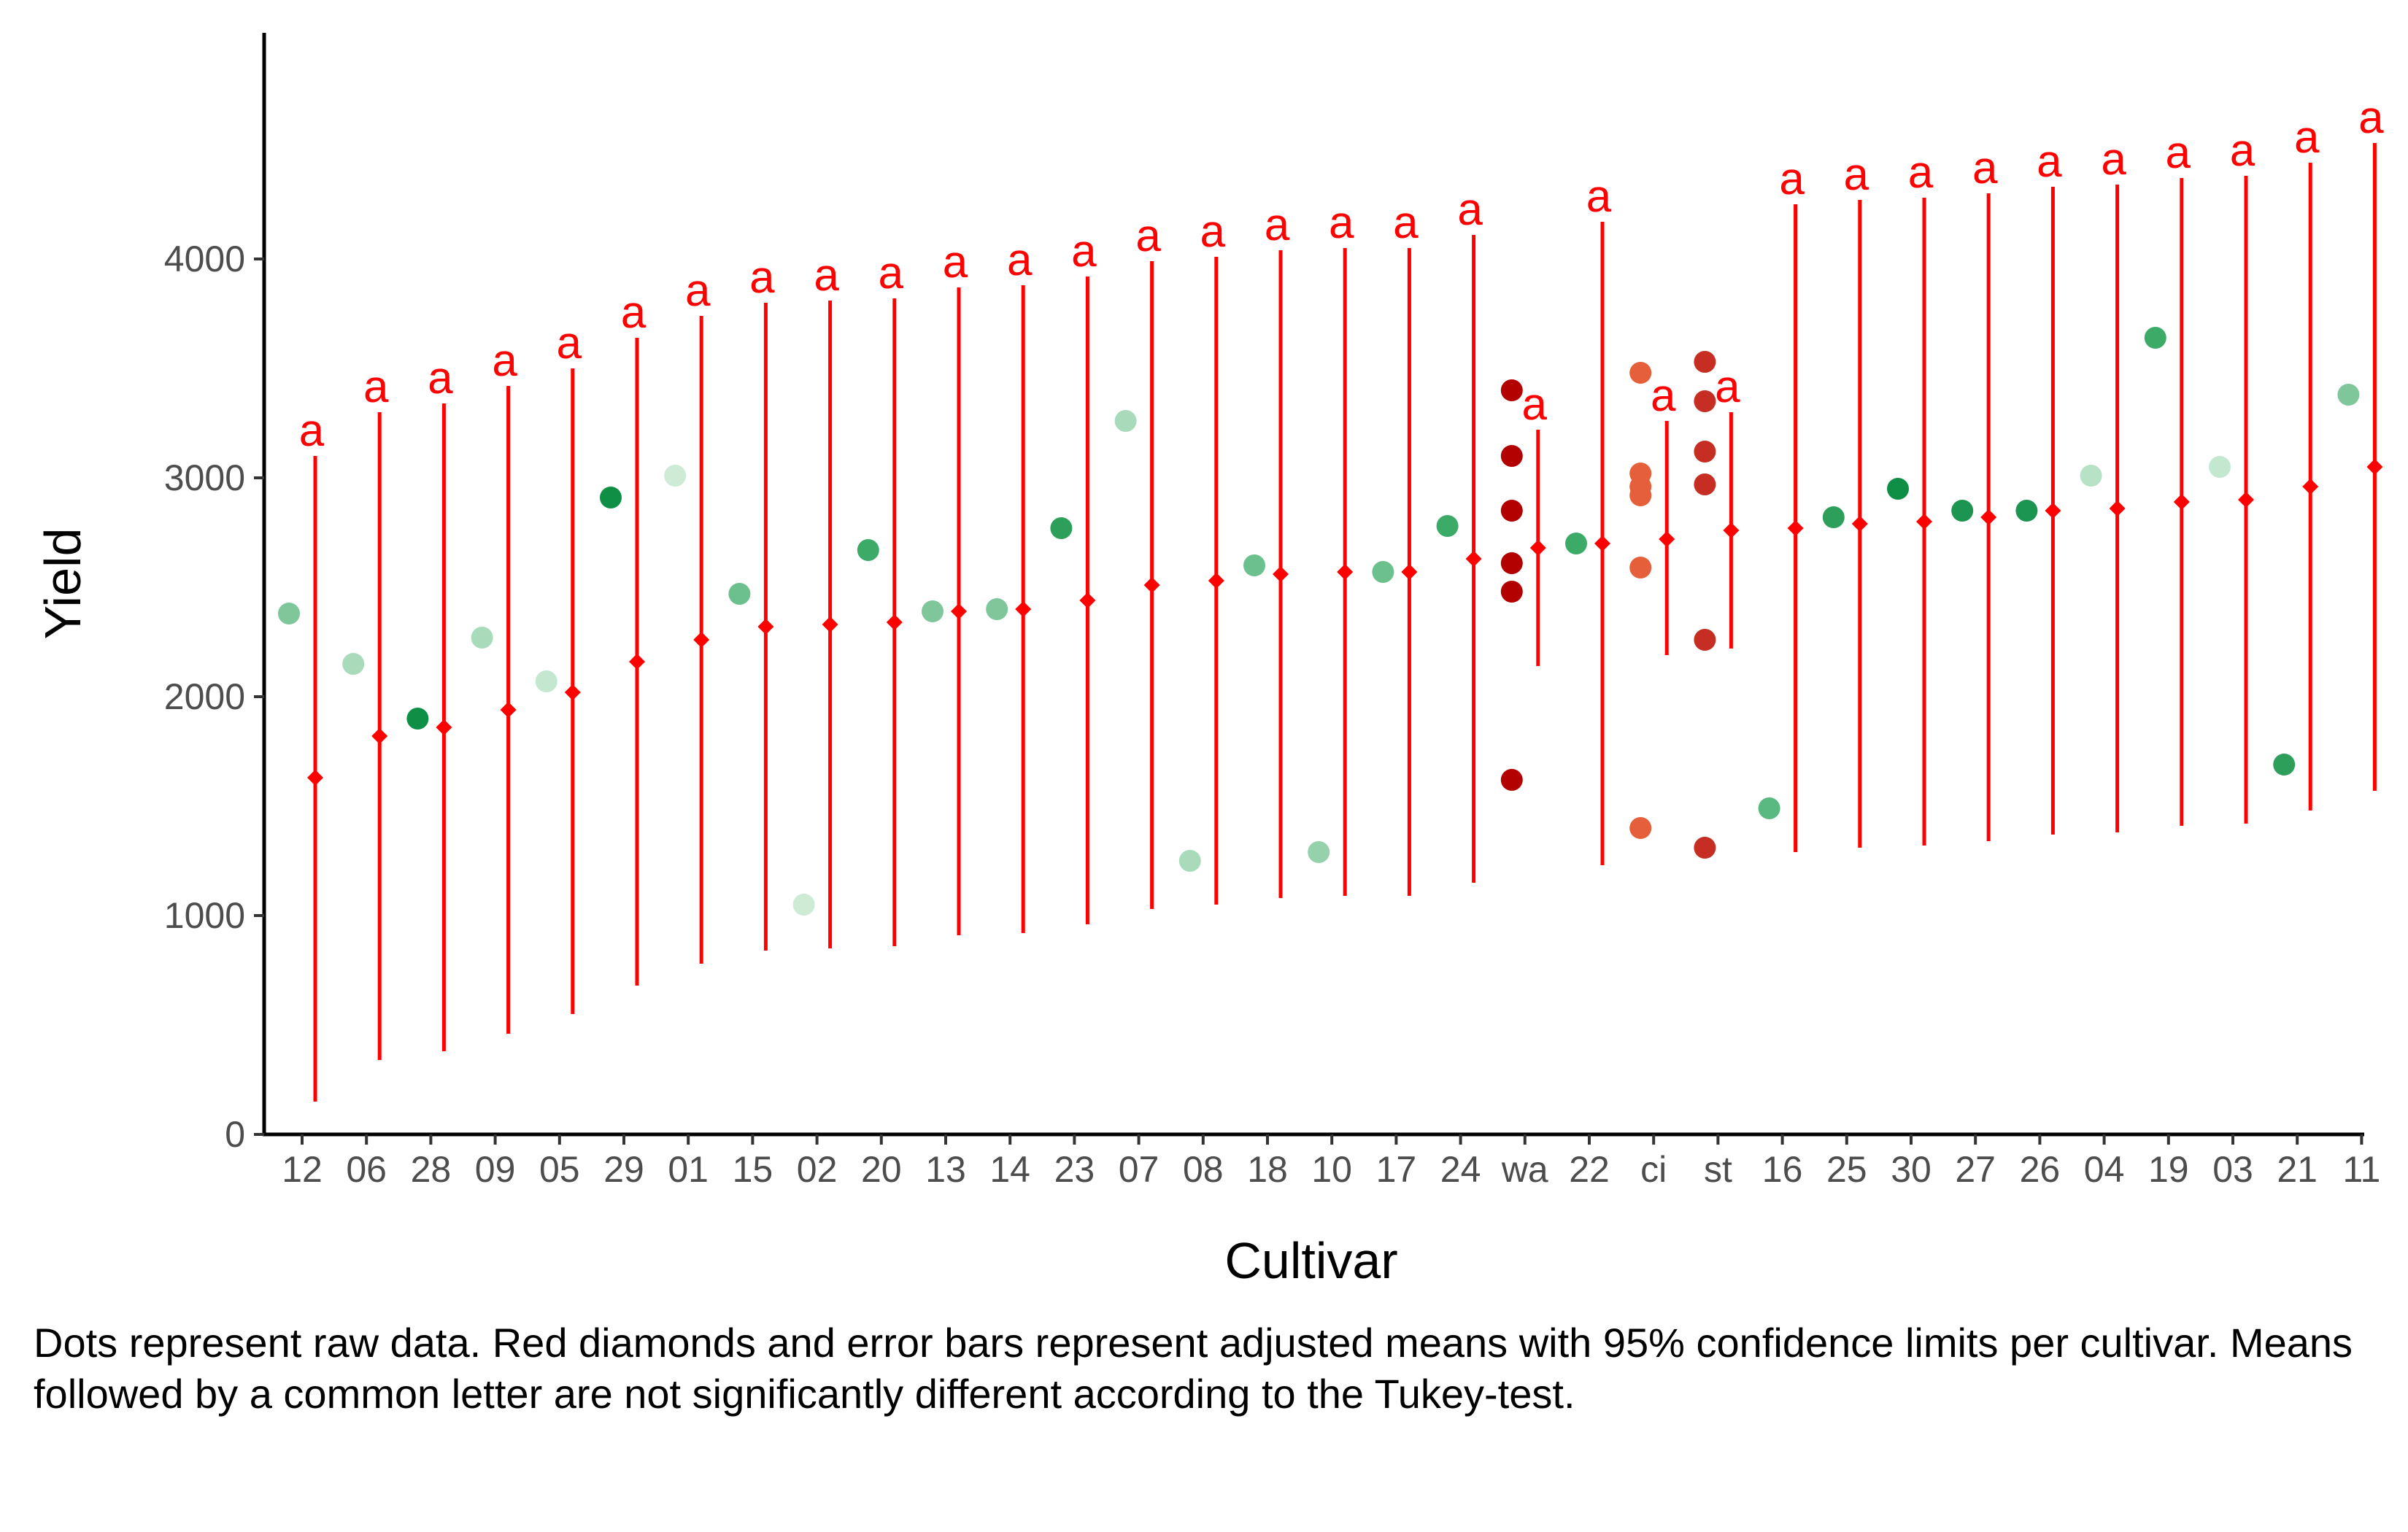 The height and width of the screenshot is (1532, 2408). What do you see at coordinates (1074, 1170) in the screenshot?
I see `x-tick-label: 23` at bounding box center [1074, 1170].